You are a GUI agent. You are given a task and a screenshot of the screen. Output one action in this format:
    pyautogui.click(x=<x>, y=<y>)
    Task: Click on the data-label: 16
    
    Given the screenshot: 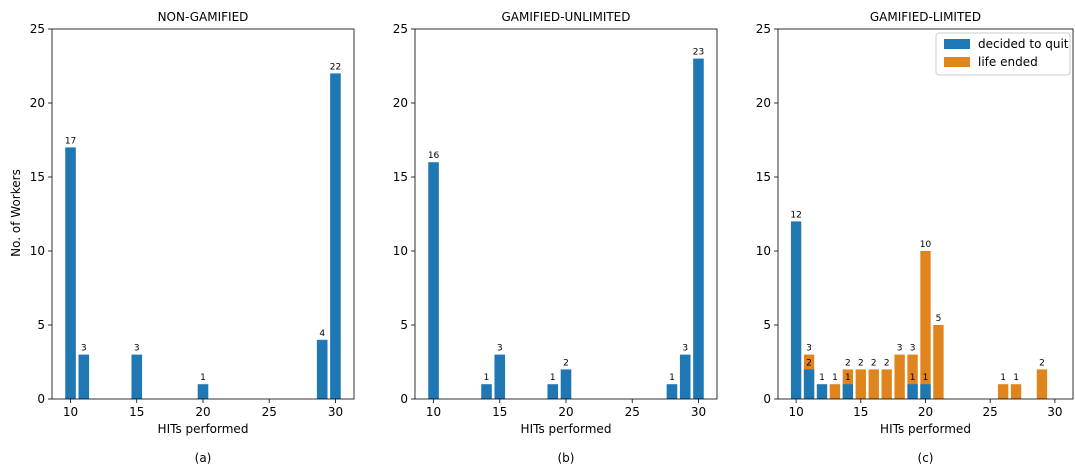 What is the action you would take?
    pyautogui.click(x=434, y=156)
    